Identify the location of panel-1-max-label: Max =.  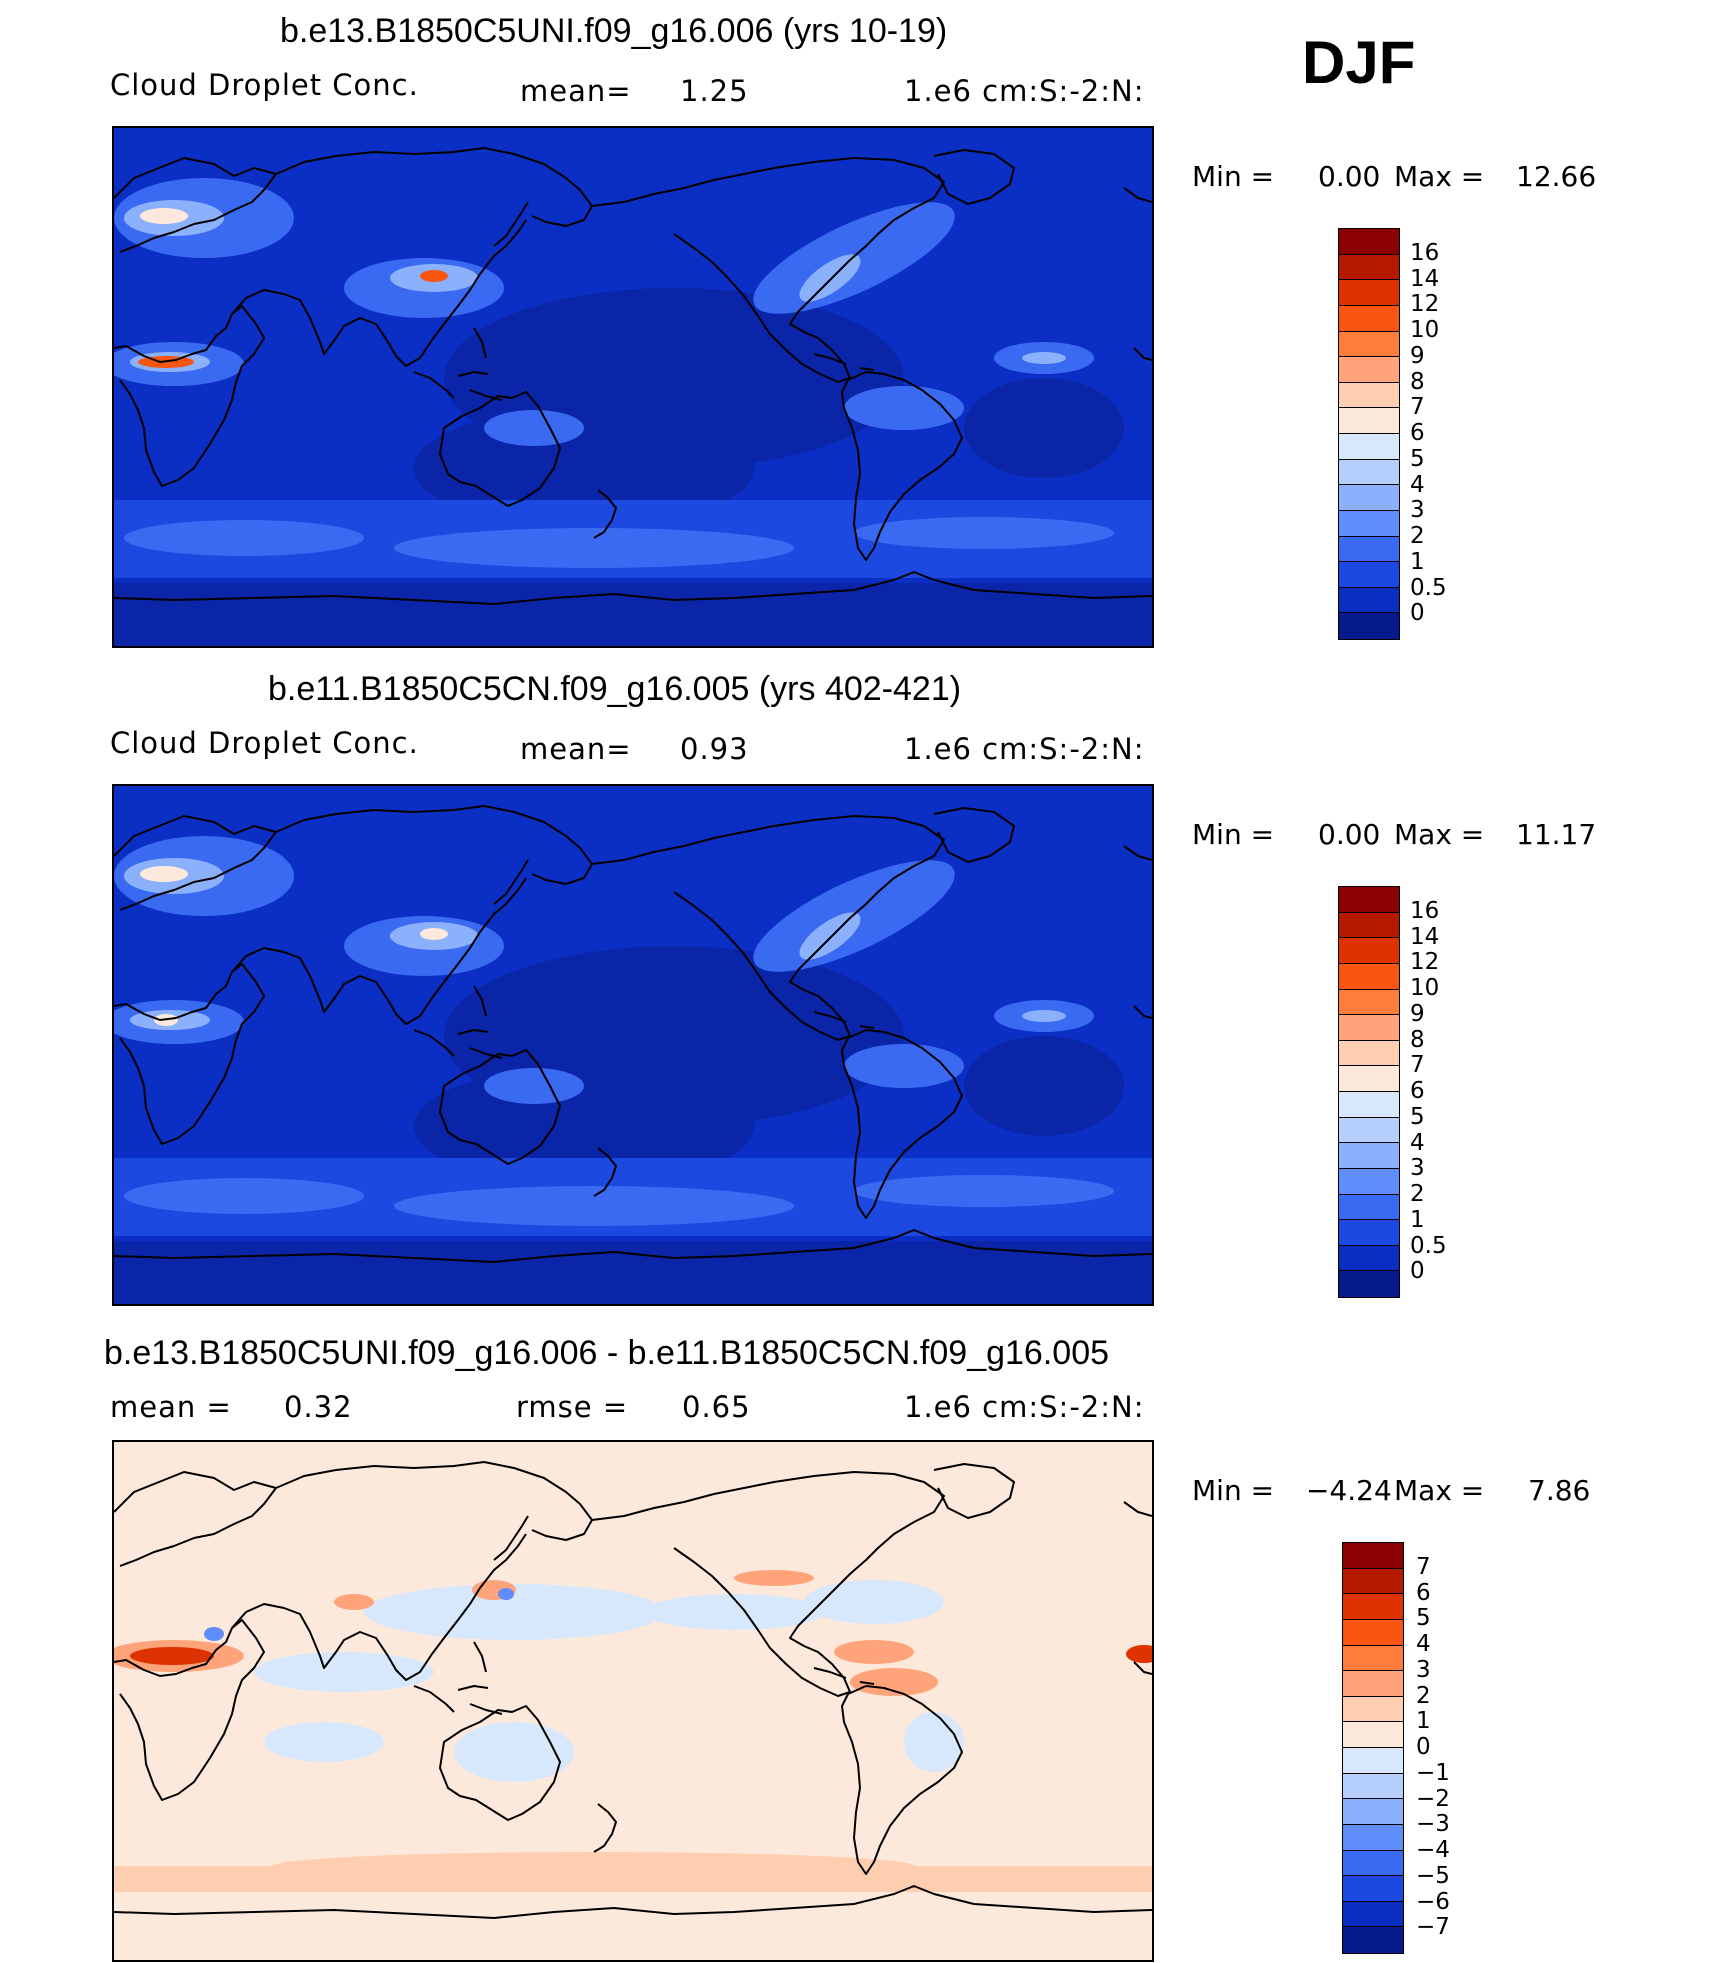
(1439, 176).